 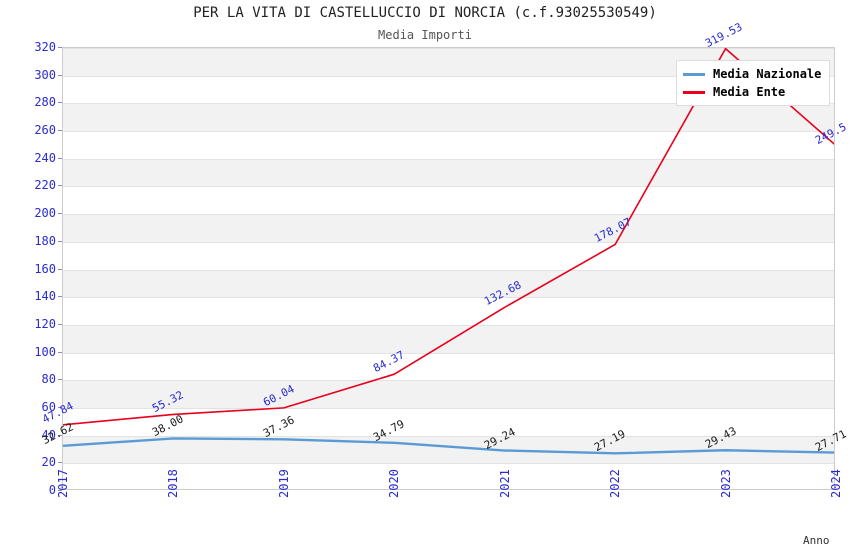 What do you see at coordinates (1, 251) in the screenshot?
I see `y-axis-label: Media` at bounding box center [1, 251].